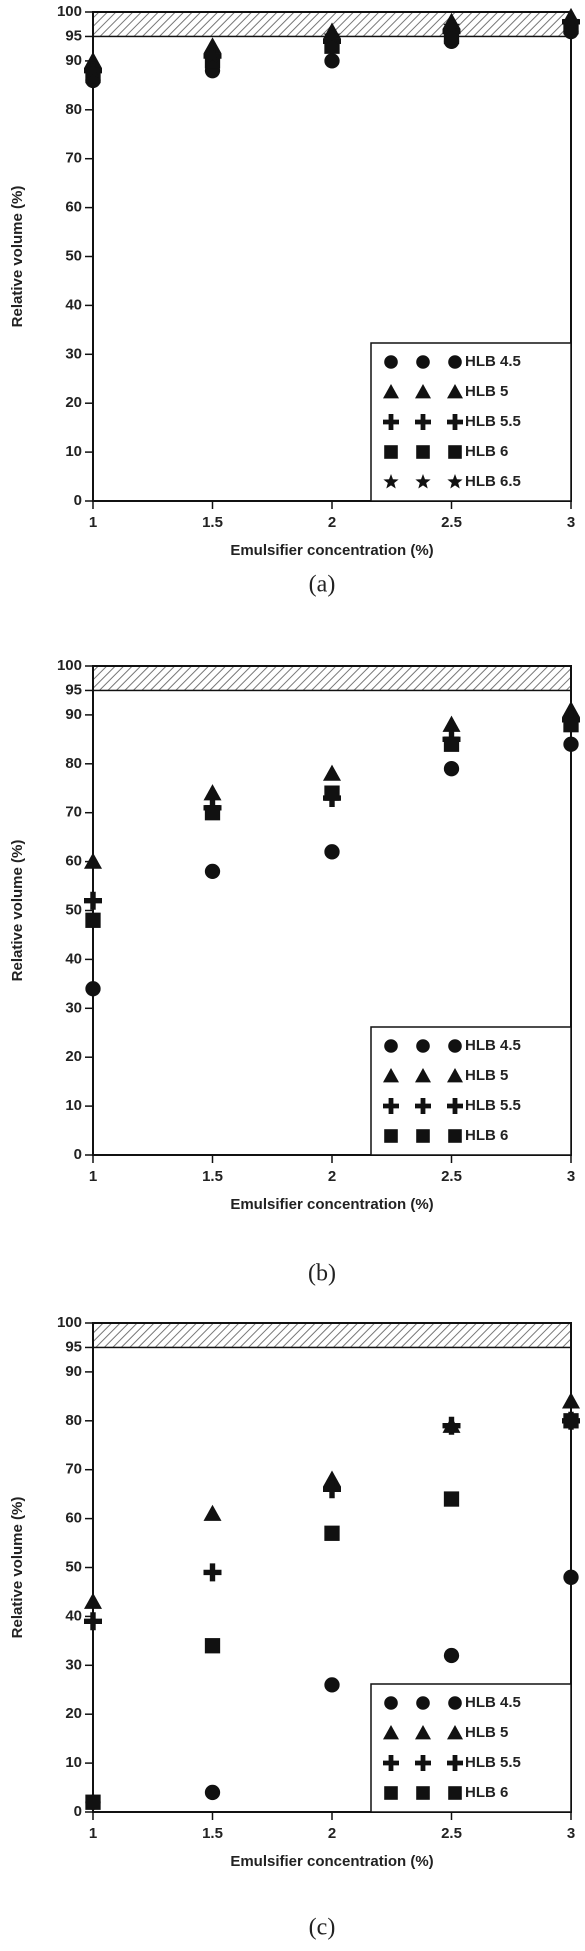 Image resolution: width=585 pixels, height=1951 pixels. What do you see at coordinates (486, 1075) in the screenshot?
I see `legend-label: HLB 5` at bounding box center [486, 1075].